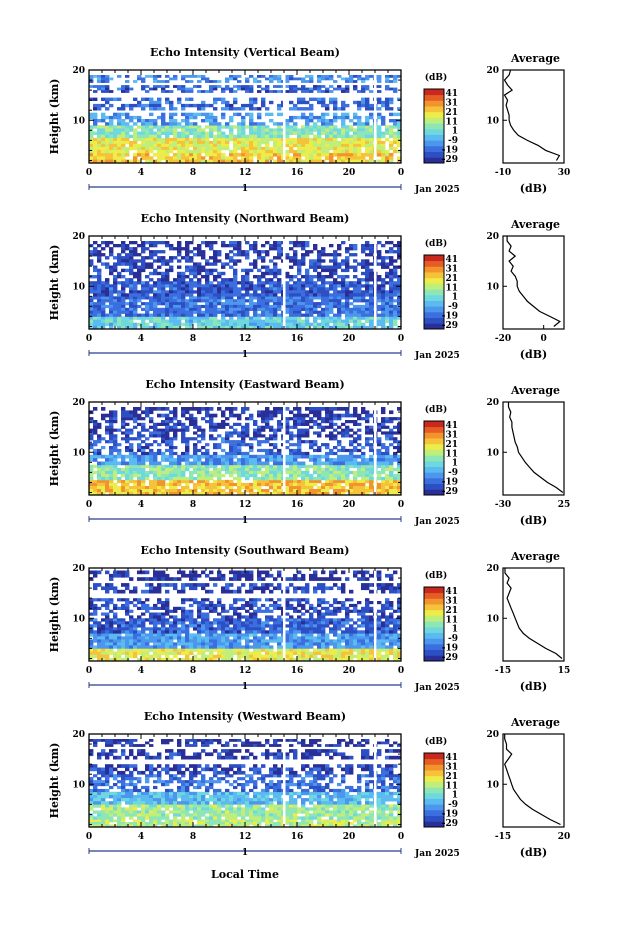 Image resolution: width=619 pixels, height=929 pixels. I want to click on x-tick-label: 8, so click(193, 339).